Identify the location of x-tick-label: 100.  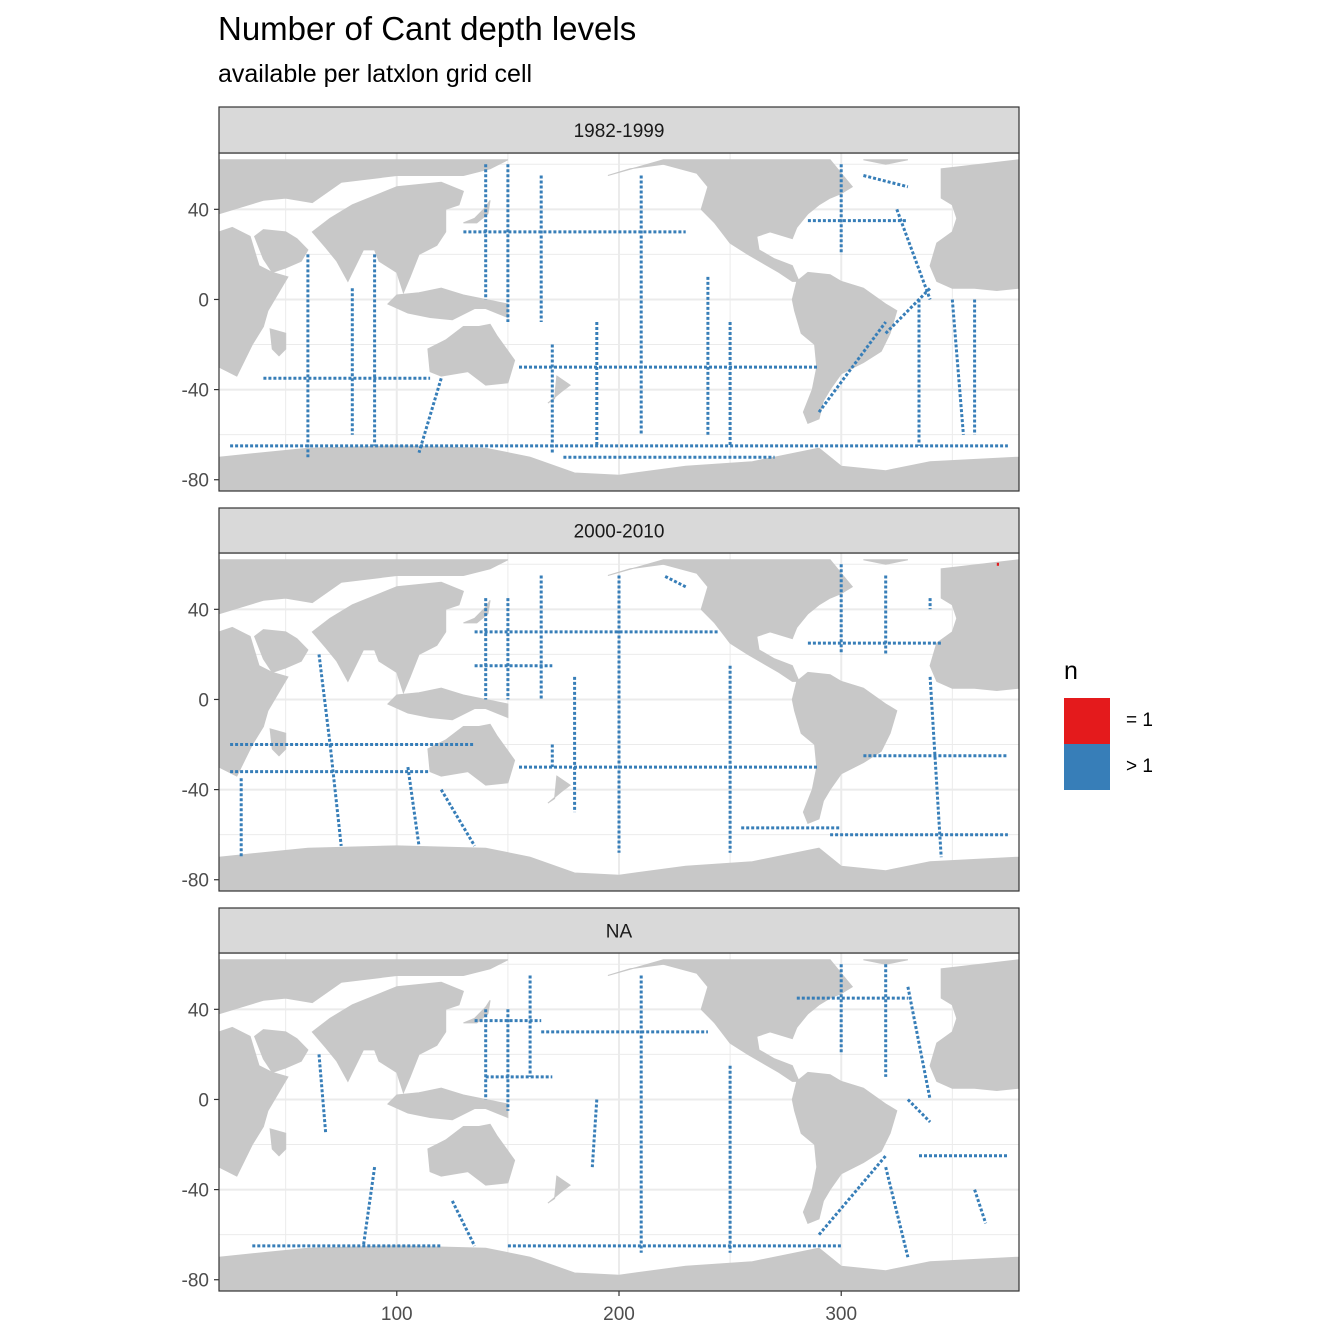
(397, 1314).